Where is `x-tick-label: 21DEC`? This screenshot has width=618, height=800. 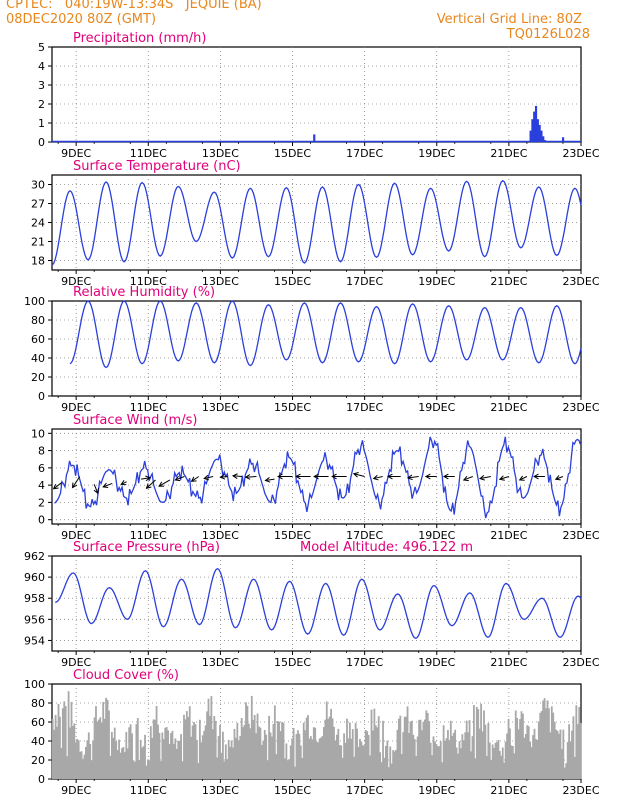 x-tick-label: 21DEC is located at coordinates (508, 281).